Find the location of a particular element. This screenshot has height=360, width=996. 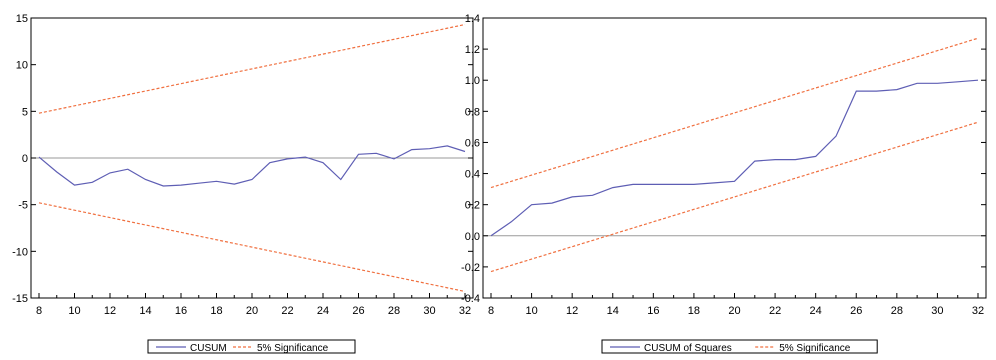

legend: CUSUM 5% Significance is located at coordinates (251, 346).